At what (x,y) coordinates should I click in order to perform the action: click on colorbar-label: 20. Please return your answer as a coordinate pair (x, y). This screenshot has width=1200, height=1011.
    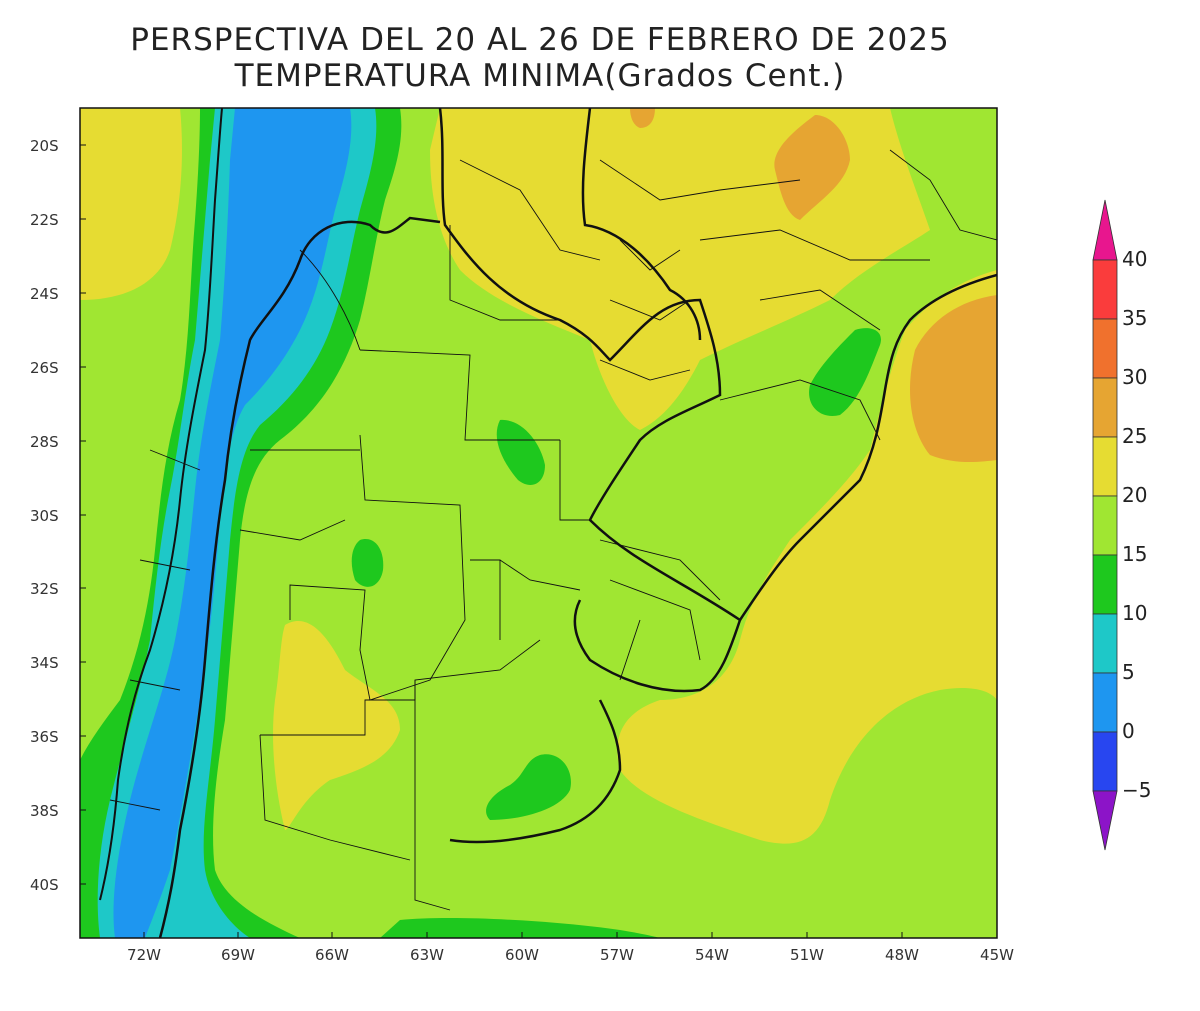
    Looking at the image, I should click on (1135, 495).